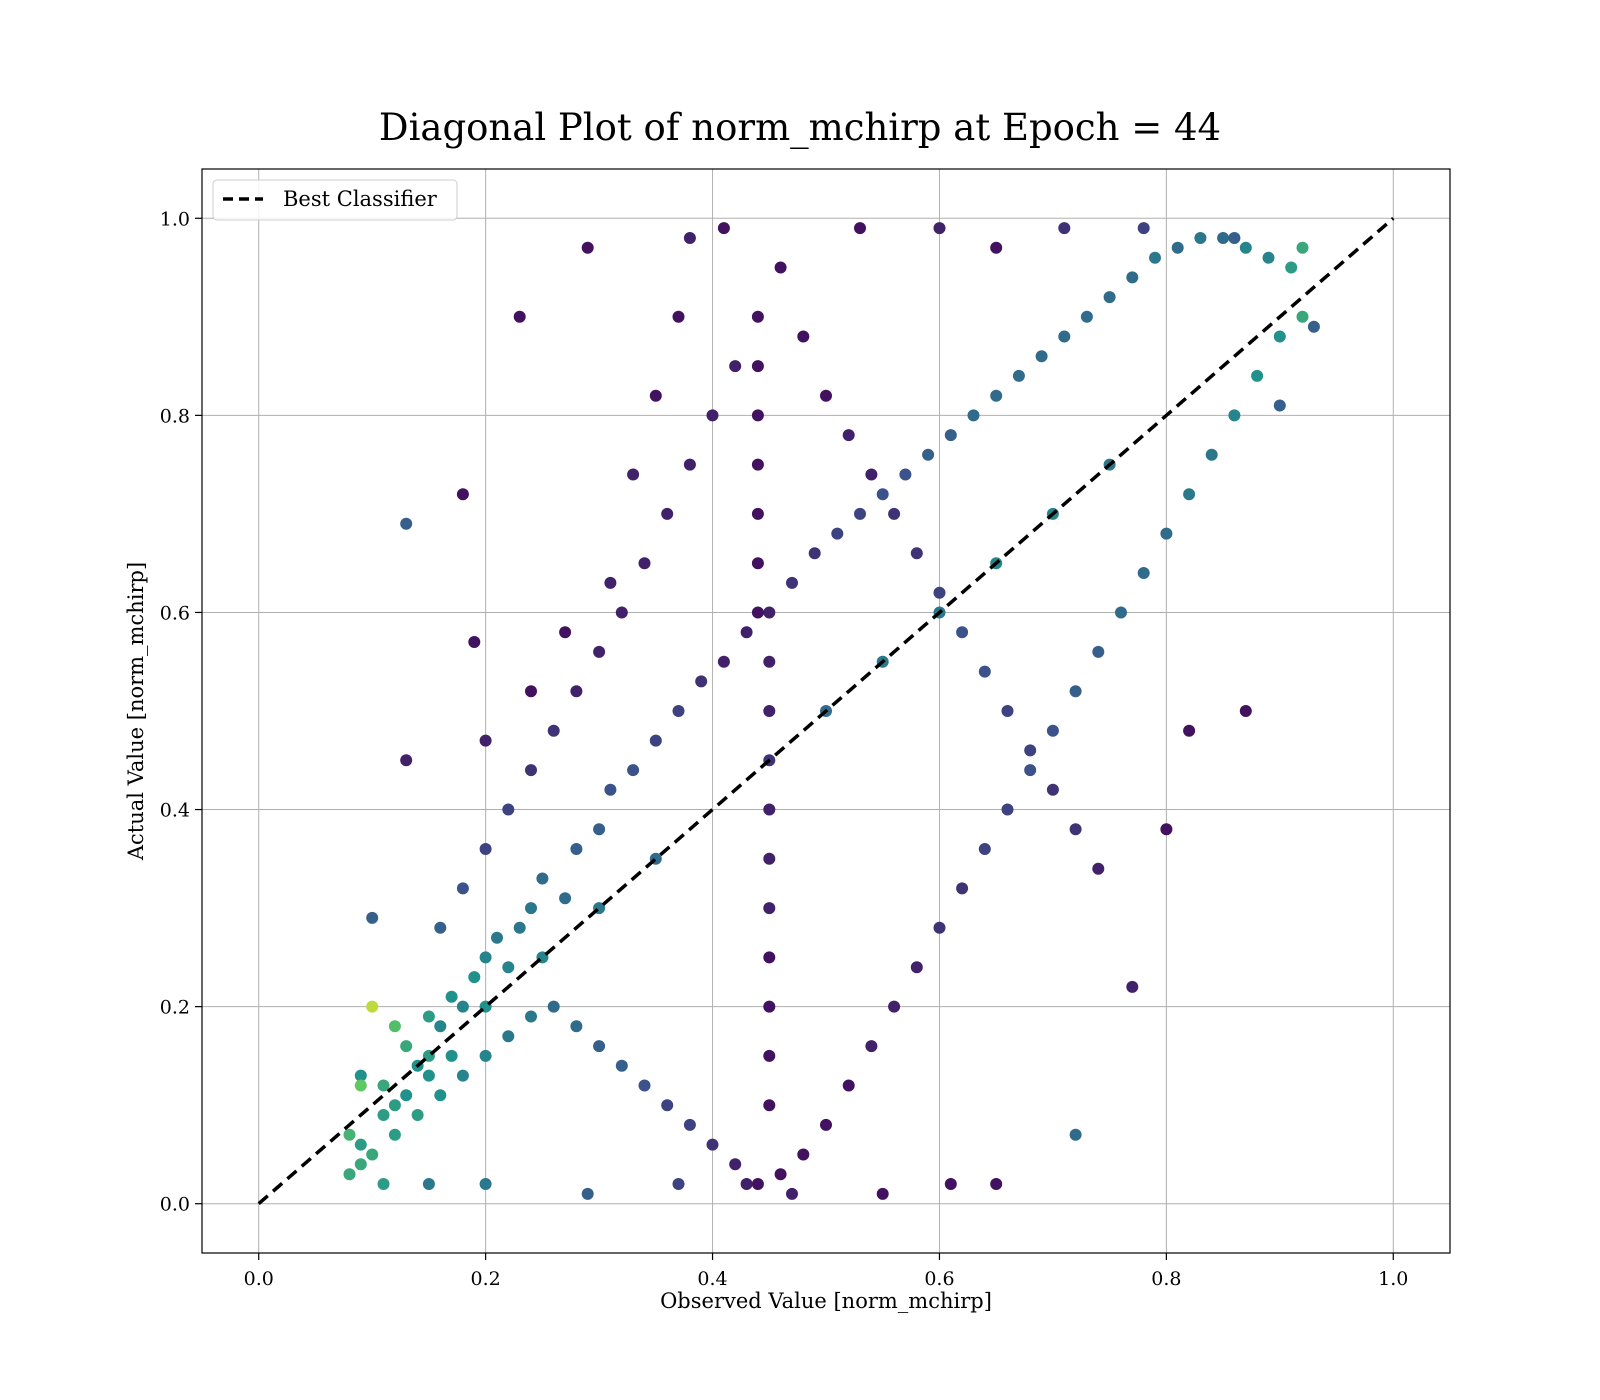 The height and width of the screenshot is (1400, 1600). Describe the element at coordinates (175, 811) in the screenshot. I see `y-tick-label: 0.4` at that location.